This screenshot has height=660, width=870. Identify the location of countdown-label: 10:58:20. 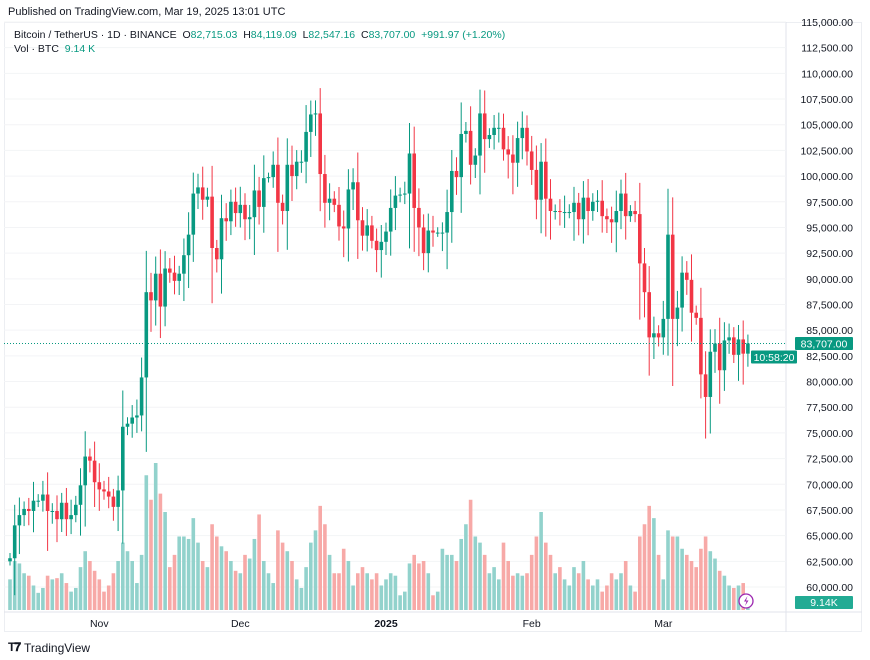
(774, 358).